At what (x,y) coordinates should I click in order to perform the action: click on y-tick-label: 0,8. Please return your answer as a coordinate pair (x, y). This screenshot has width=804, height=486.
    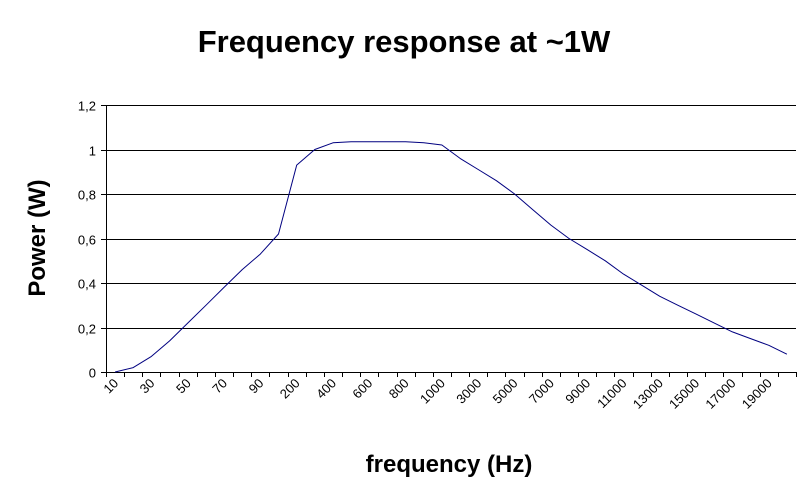
    Looking at the image, I should click on (87, 195).